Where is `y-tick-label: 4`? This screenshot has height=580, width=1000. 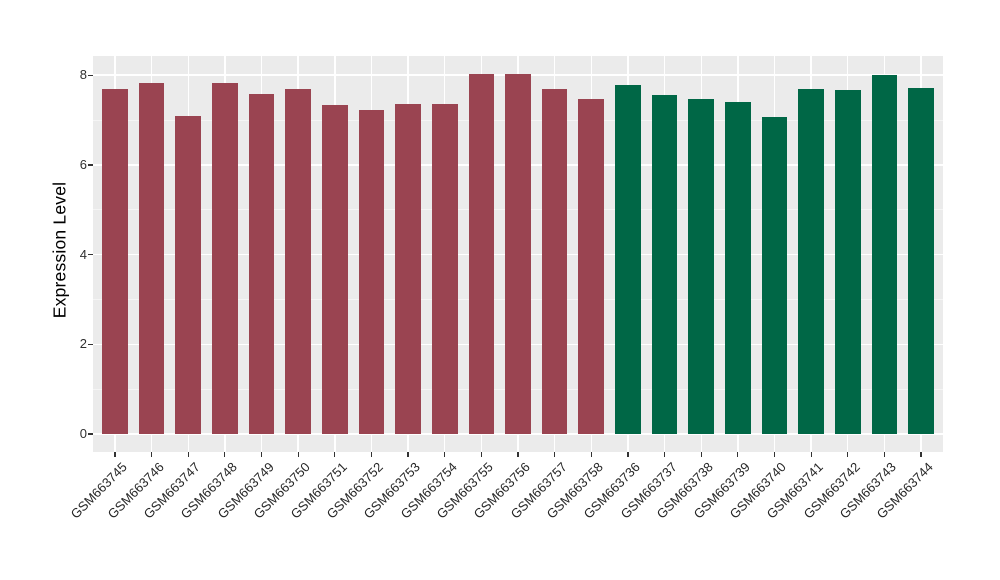 y-tick-label: 4 is located at coordinates (83, 254).